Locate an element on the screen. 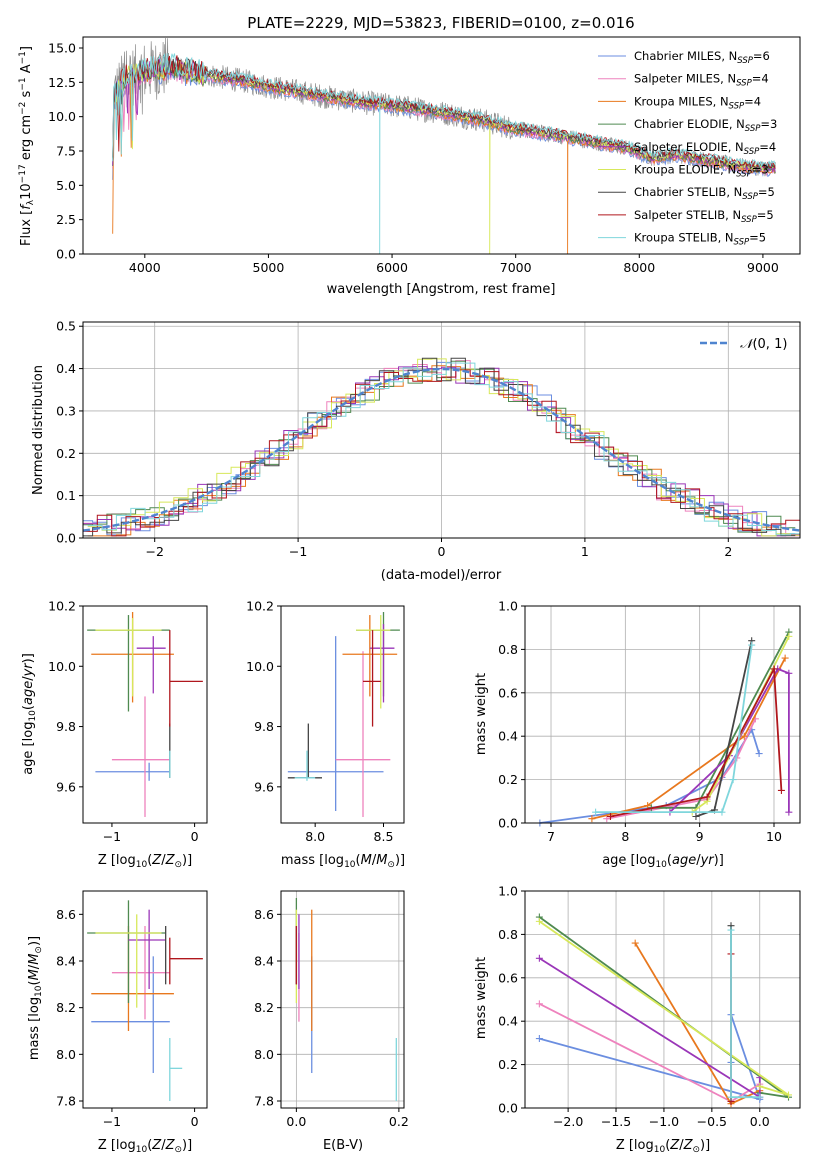 Image resolution: width=819 pixels, height=1174 pixels. weight-age-frame is located at coordinates (662, 714).